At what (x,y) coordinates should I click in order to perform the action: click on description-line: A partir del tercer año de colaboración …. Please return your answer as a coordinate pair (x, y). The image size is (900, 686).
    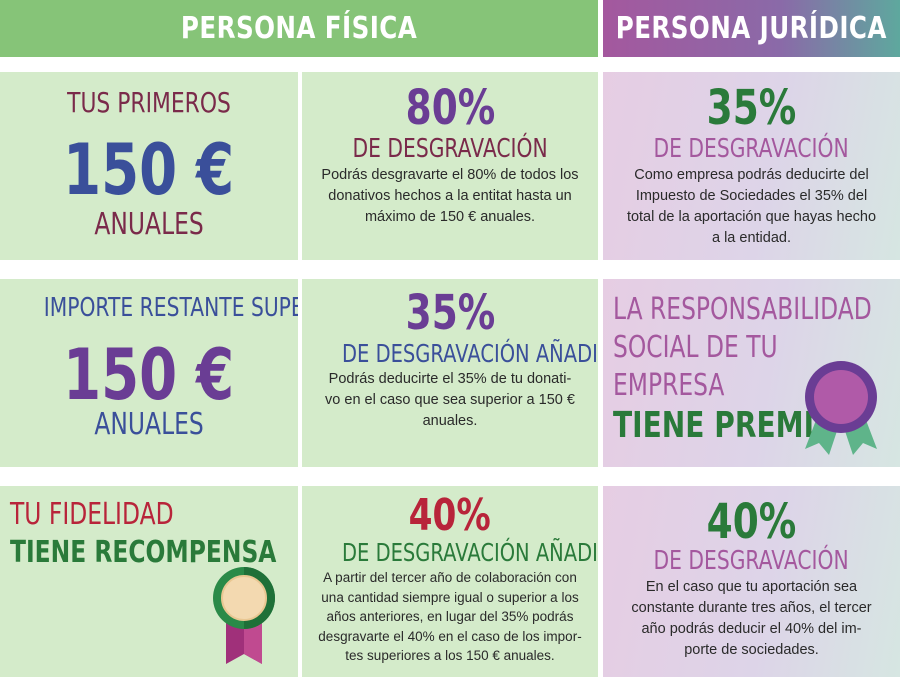
    Looking at the image, I should click on (450, 577).